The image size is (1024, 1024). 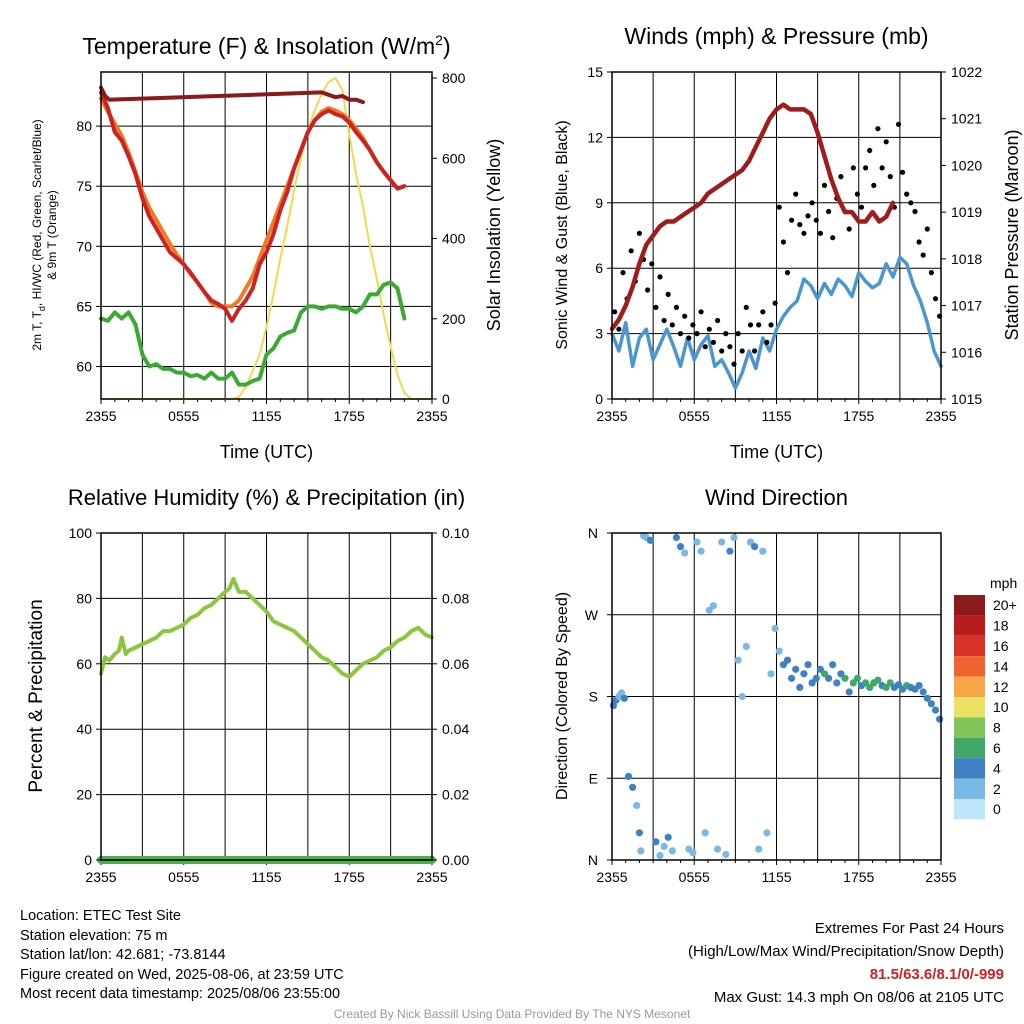 I want to click on y-axis-label-line2: & 9m T (Orange), so click(x=52, y=235).